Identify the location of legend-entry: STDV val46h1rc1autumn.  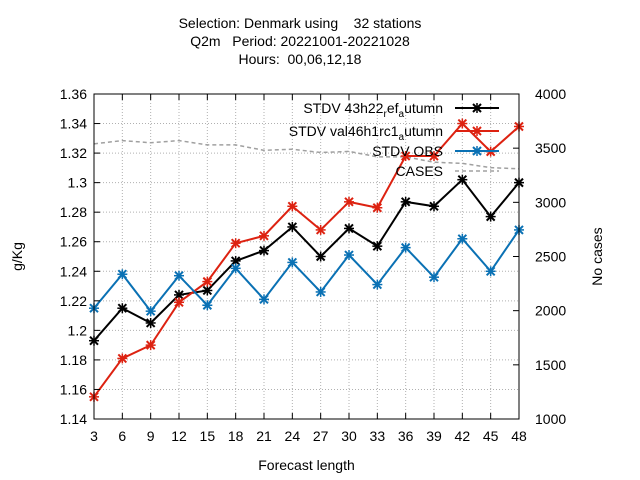
(394, 133).